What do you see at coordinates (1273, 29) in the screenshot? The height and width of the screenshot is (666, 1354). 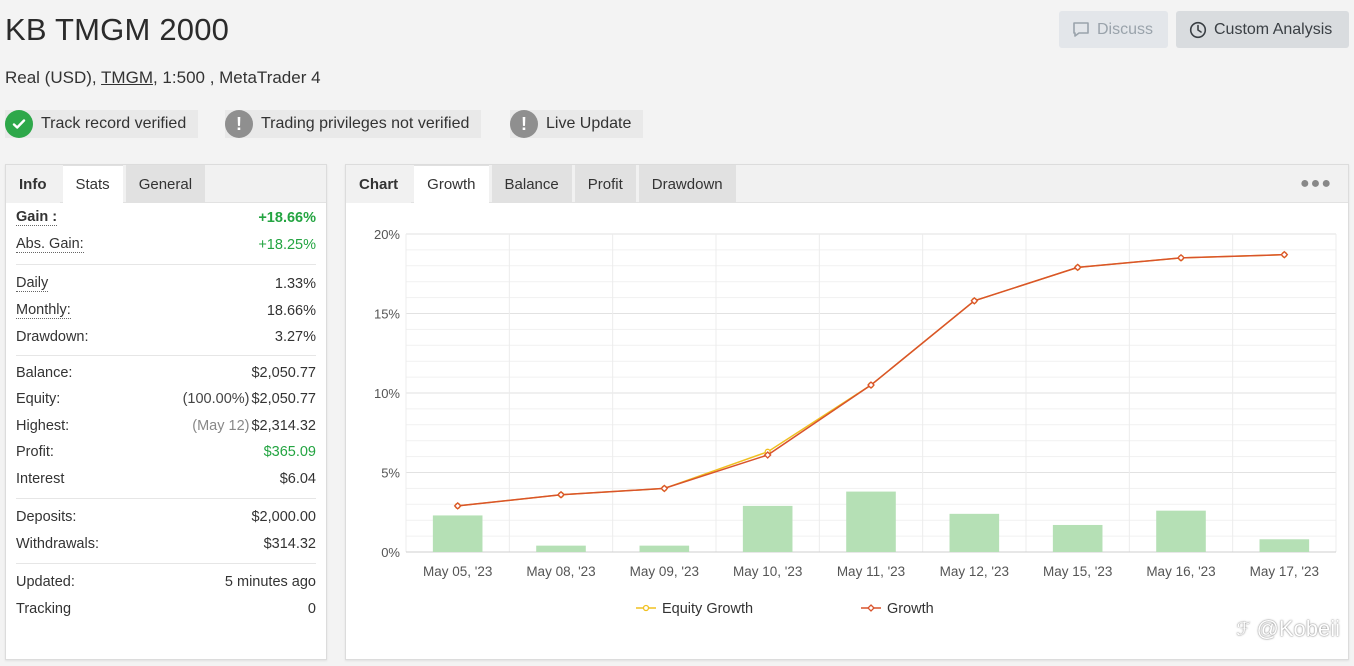 I see `custom-analysis-label: Custom Analysis` at bounding box center [1273, 29].